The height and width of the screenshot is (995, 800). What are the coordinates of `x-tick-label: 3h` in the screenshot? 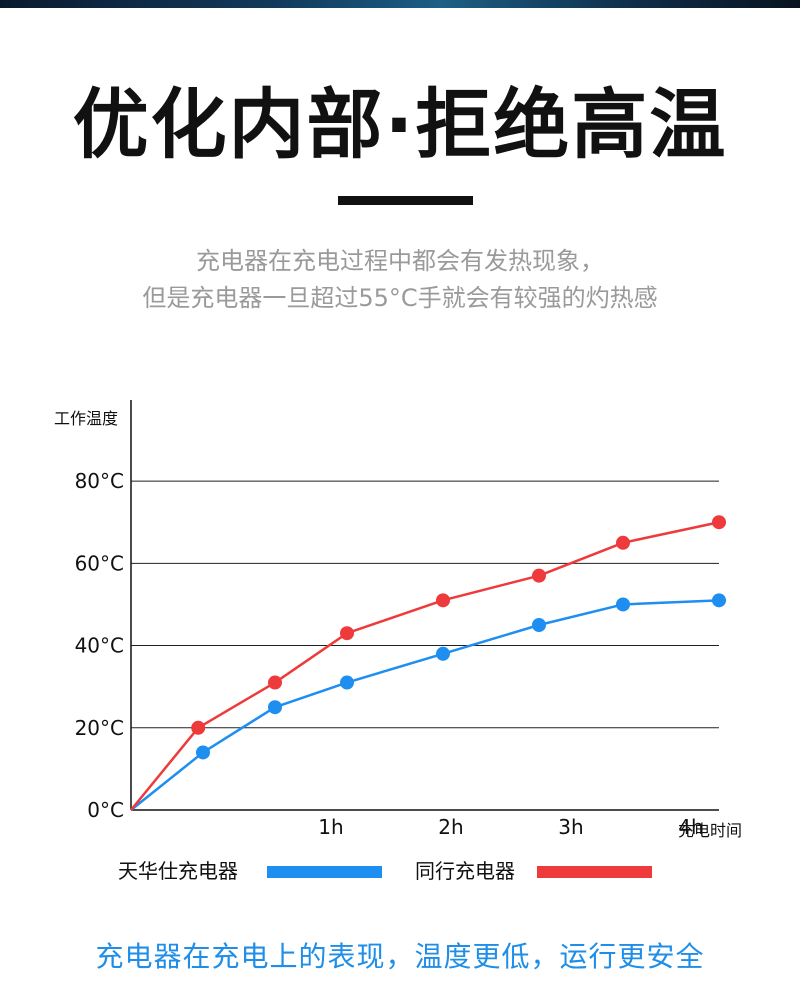 It's located at (570, 827).